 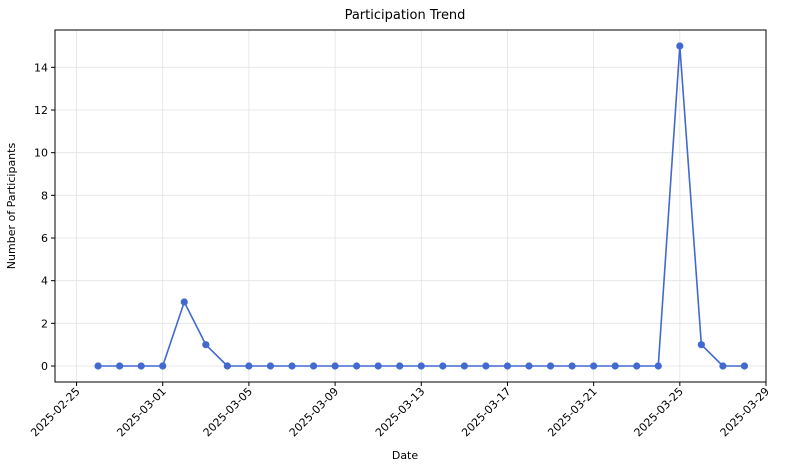 What do you see at coordinates (41, 67) in the screenshot?
I see `y-tick-label: 14` at bounding box center [41, 67].